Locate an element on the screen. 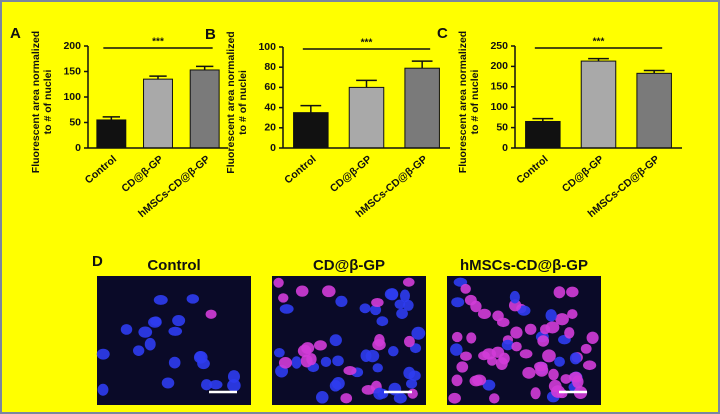  y-tick-label: 100 is located at coordinates (267, 47).